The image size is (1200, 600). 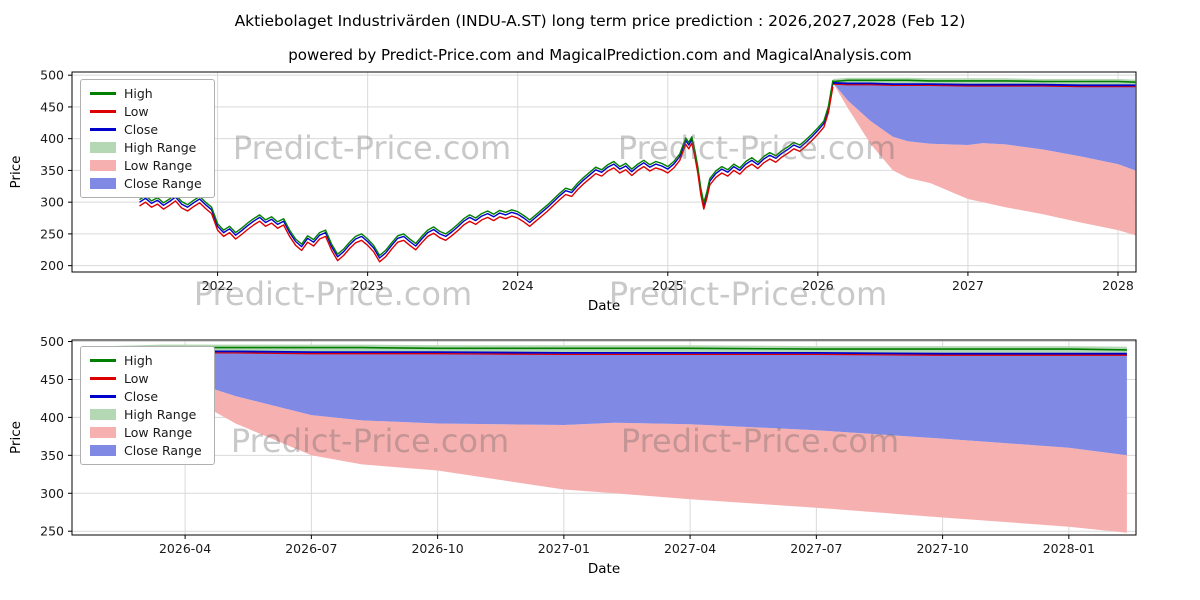 I want to click on x-tick-label: 2023, so click(x=368, y=285).